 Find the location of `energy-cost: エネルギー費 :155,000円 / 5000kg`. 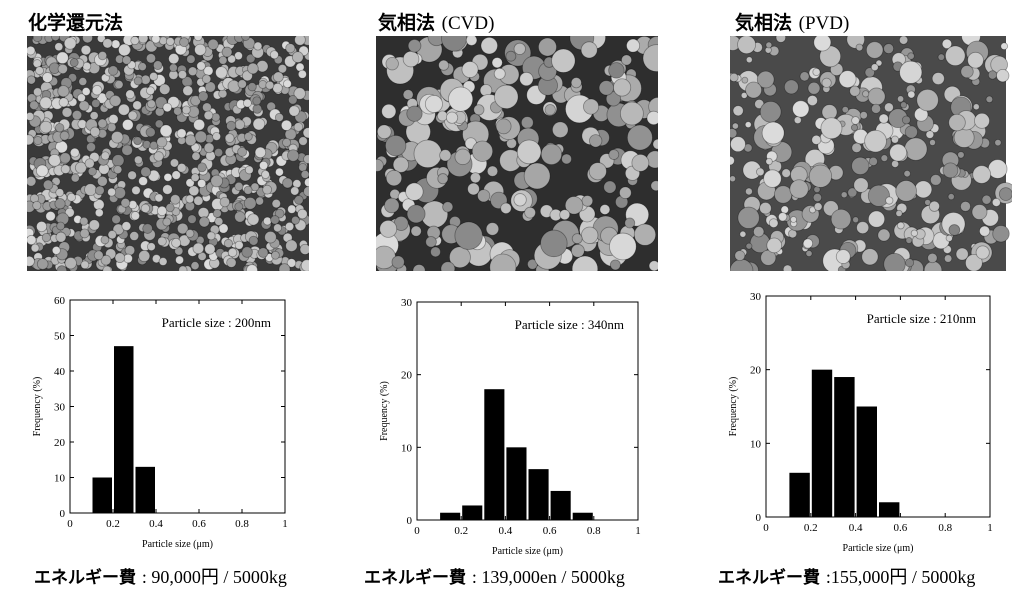

energy-cost: エネルギー費 :155,000円 / 5000kg is located at coordinates (846, 576).